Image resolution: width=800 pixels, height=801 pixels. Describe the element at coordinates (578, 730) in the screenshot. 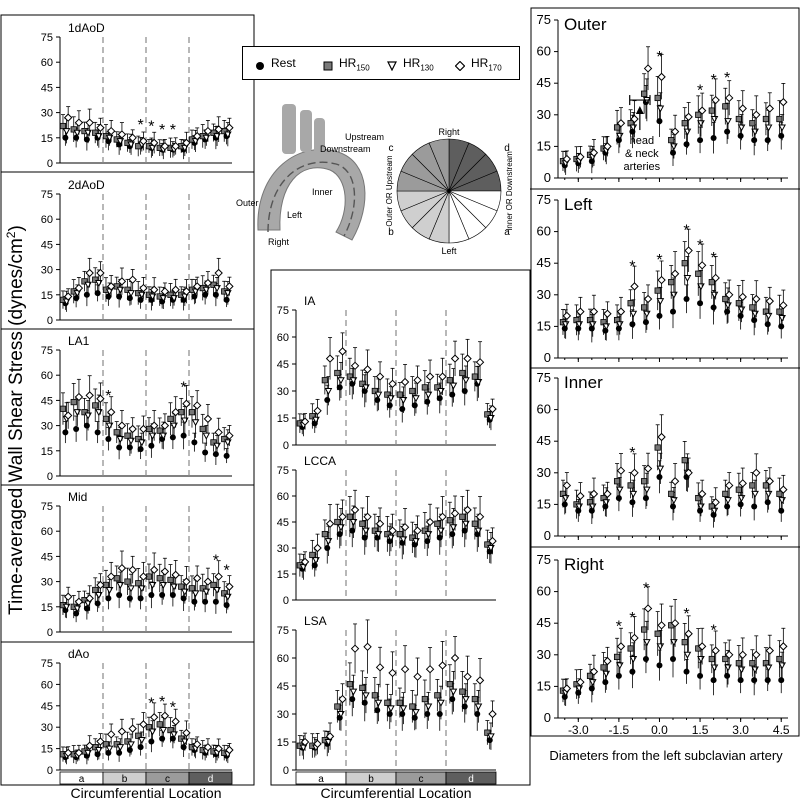

I see `x-tick-label: -3.0` at that location.